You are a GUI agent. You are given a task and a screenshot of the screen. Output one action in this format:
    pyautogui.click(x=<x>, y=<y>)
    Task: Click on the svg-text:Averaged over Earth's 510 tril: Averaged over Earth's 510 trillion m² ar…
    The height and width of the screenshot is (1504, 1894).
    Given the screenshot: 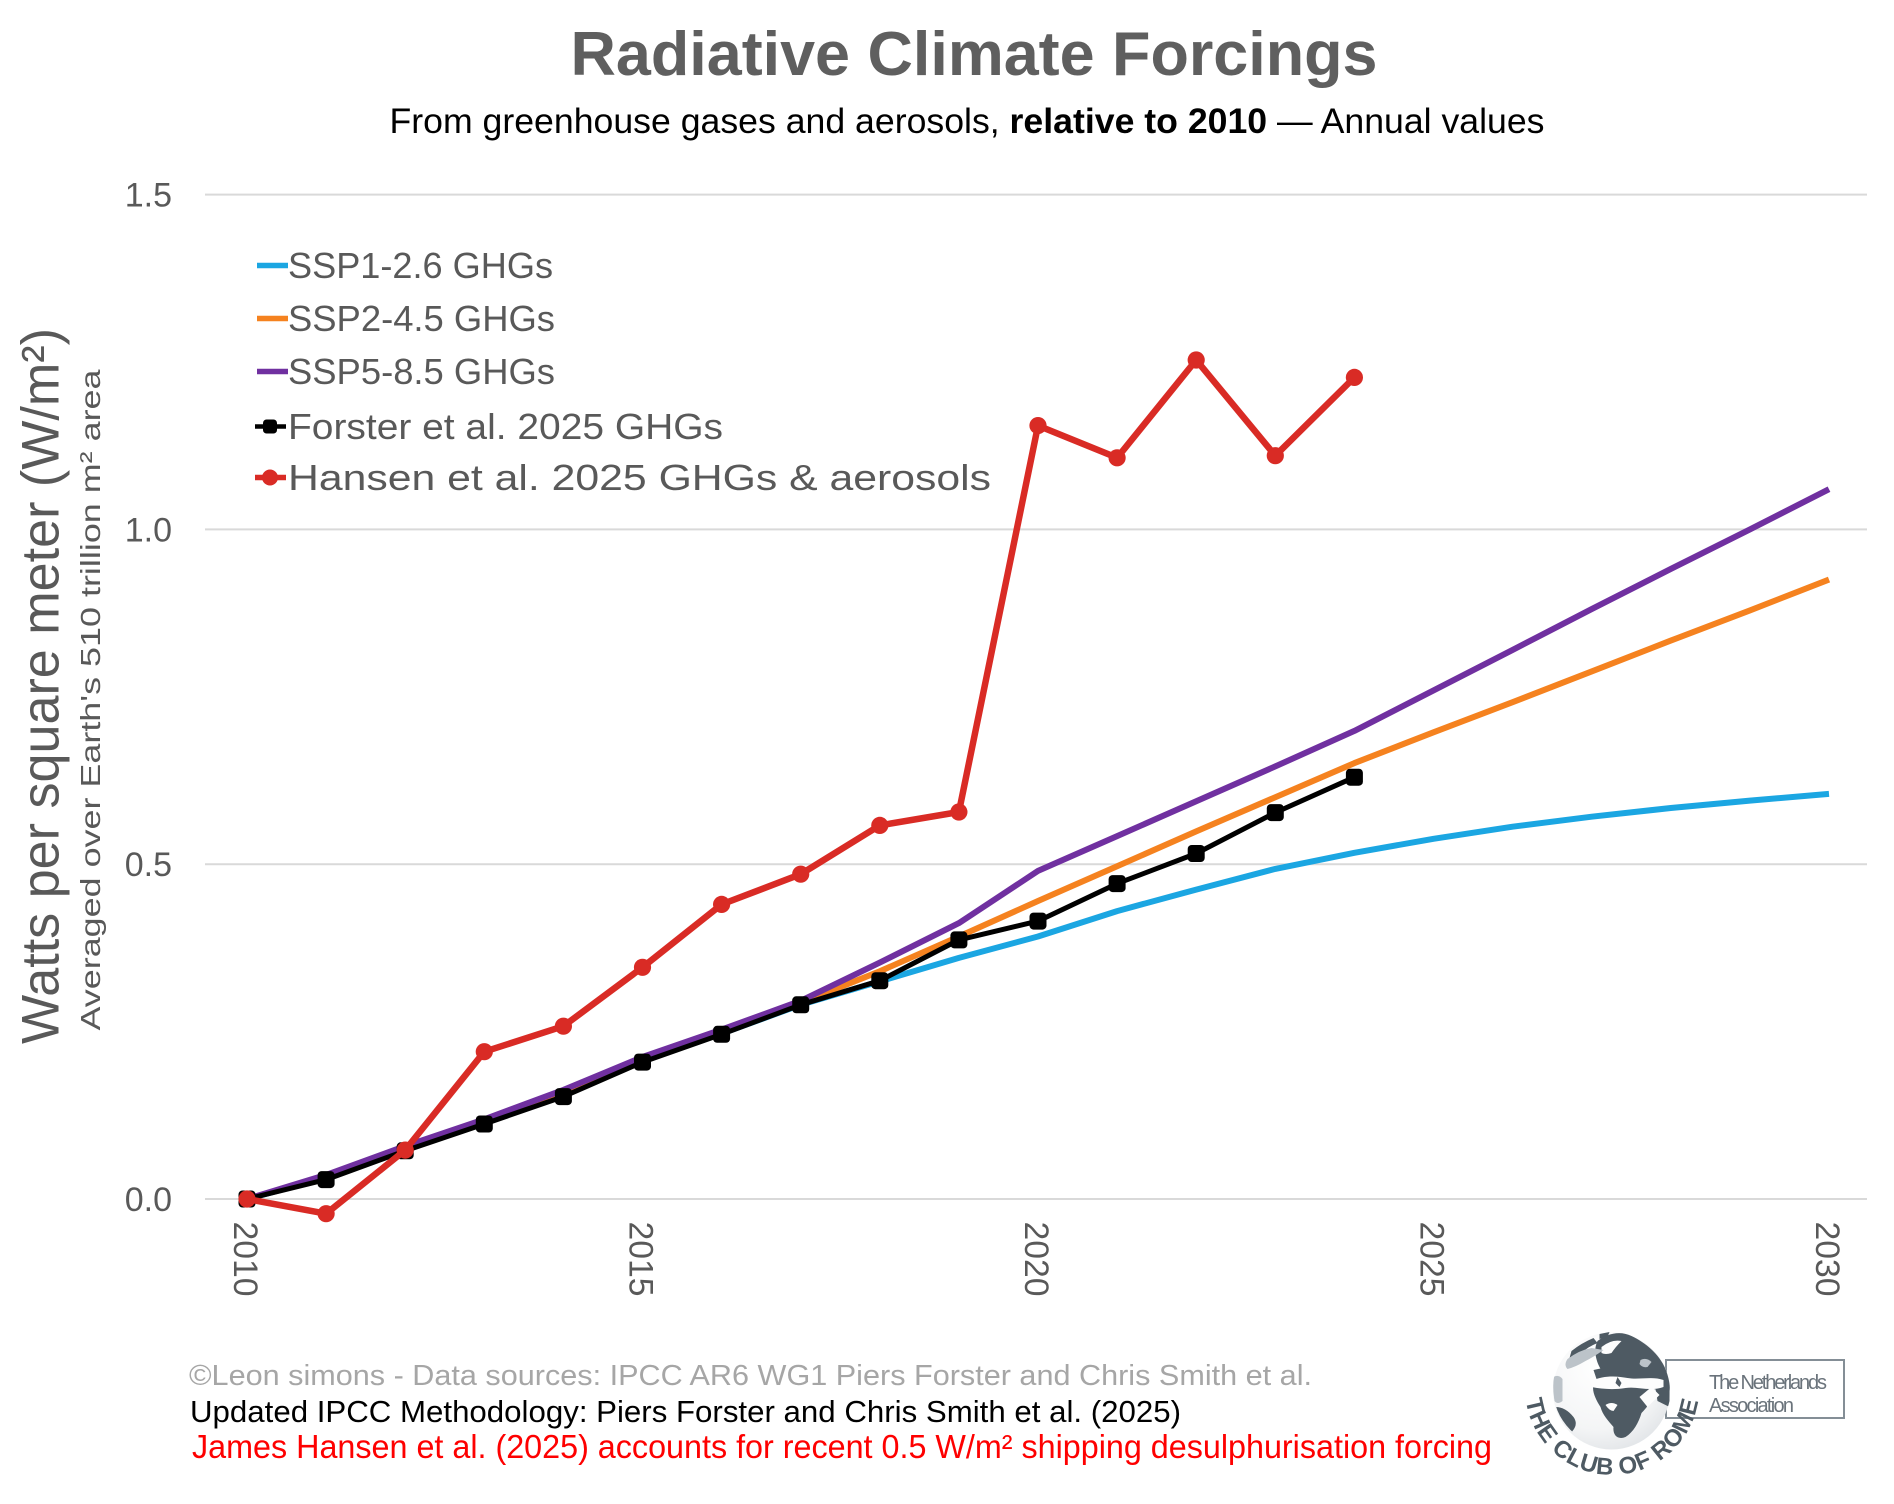 What is the action you would take?
    pyautogui.click(x=90, y=700)
    